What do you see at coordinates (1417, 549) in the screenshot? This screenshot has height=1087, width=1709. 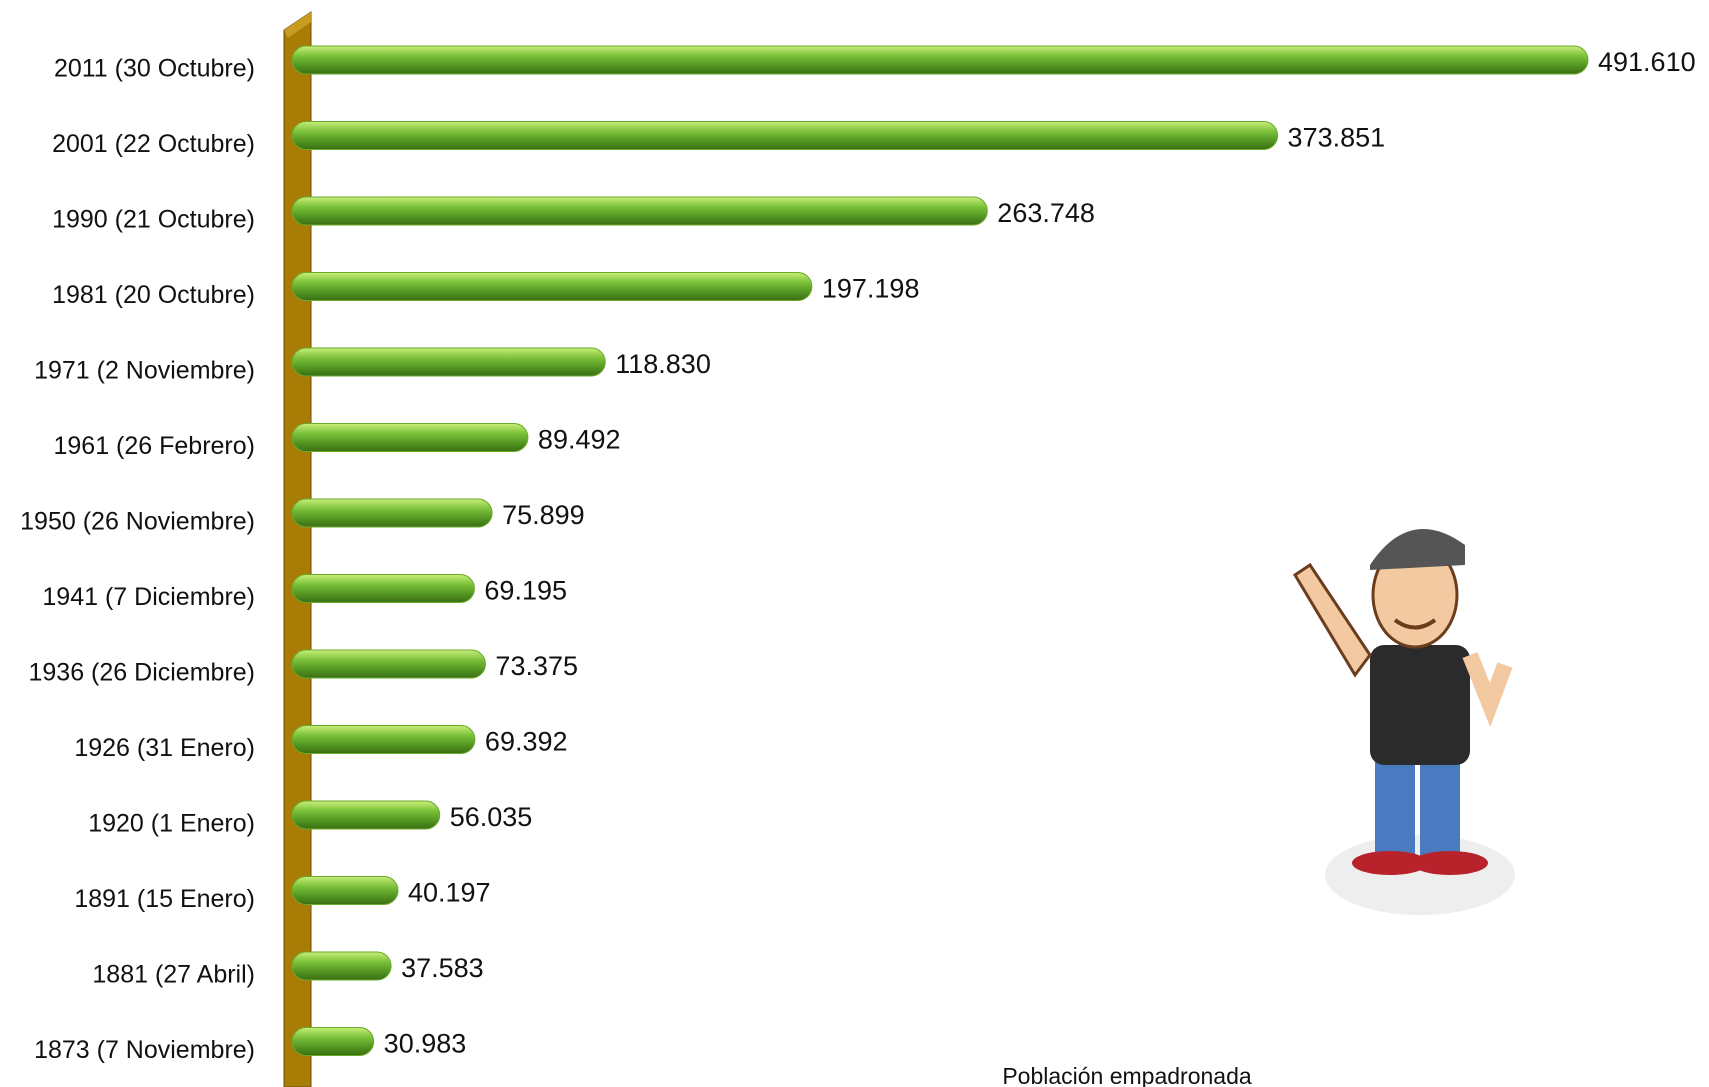 I see `cap` at bounding box center [1417, 549].